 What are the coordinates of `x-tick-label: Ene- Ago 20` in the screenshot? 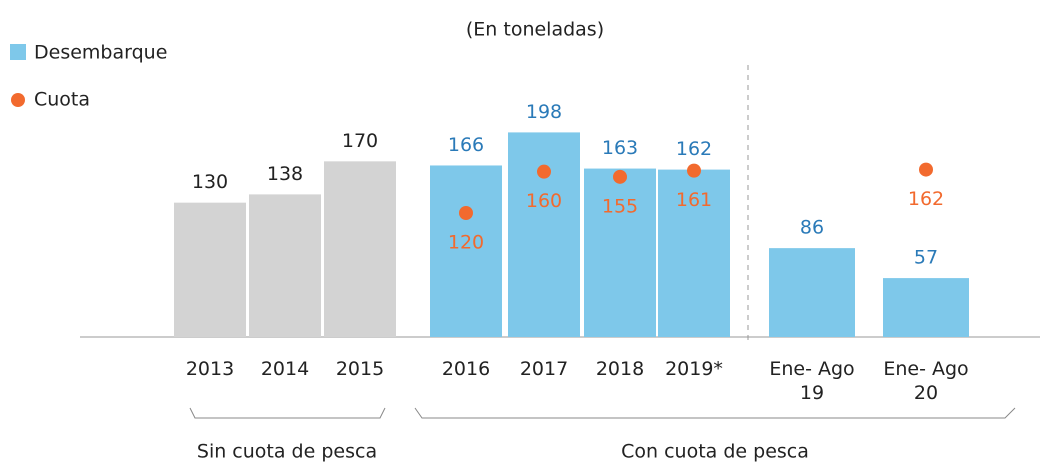 It's located at (926, 381).